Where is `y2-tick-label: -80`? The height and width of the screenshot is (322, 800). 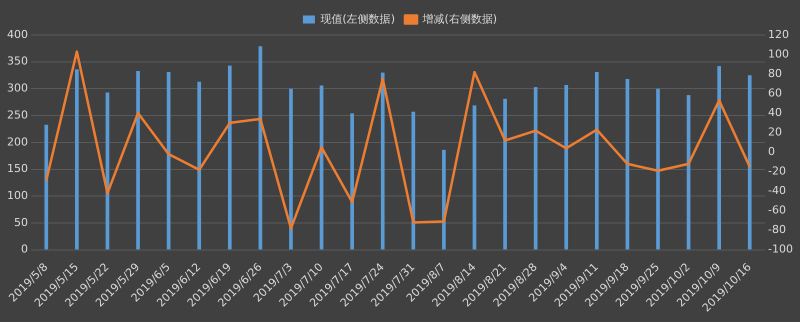
y2-tick-label: -80 is located at coordinates (777, 229).